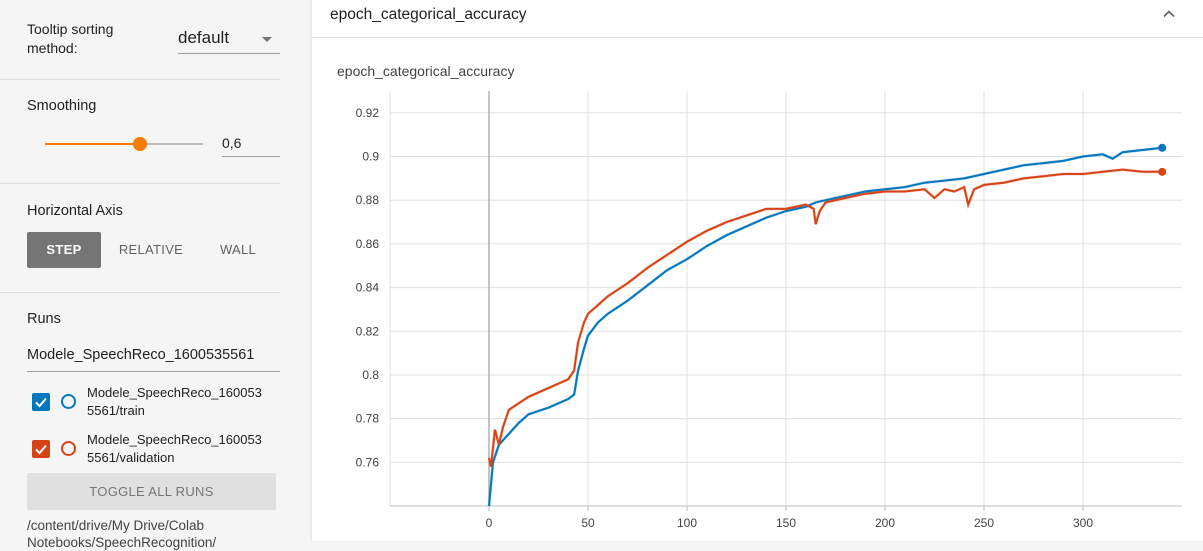 This screenshot has height=551, width=1203. What do you see at coordinates (140, 132) in the screenshot?
I see `smoothing-section: Smoothing` at bounding box center [140, 132].